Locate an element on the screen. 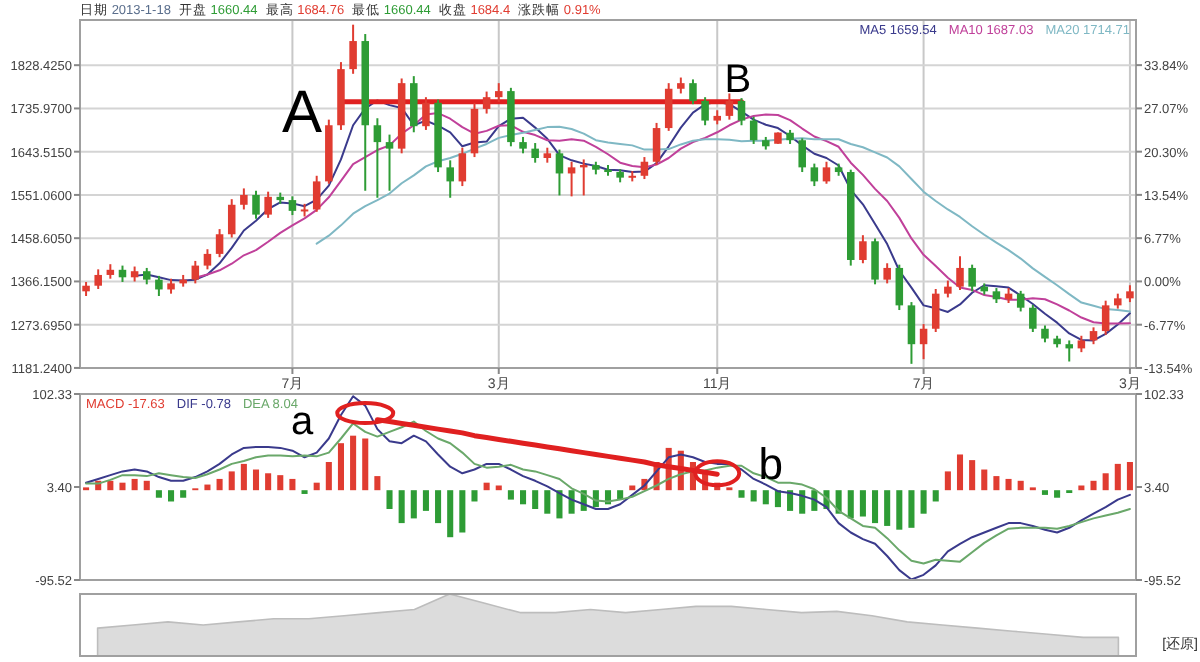  annotation: A is located at coordinates (302, 112).